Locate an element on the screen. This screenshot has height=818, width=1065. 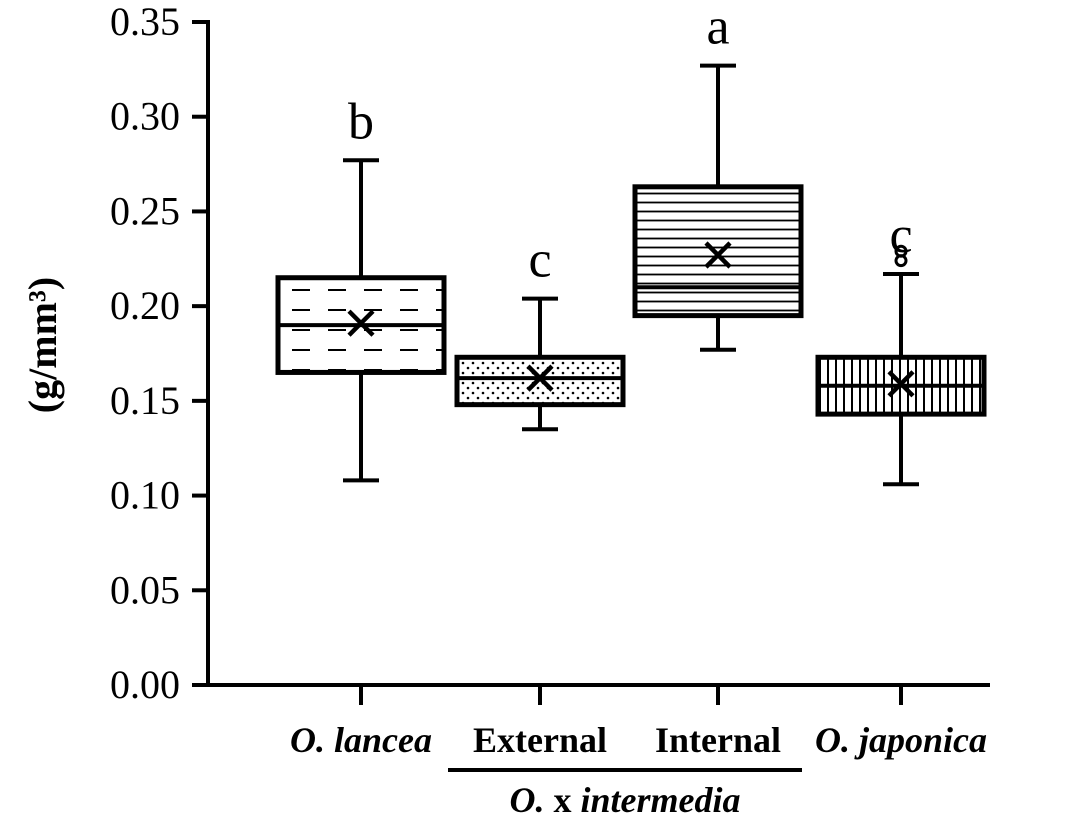
box-1: c is located at coordinates (540, 332).